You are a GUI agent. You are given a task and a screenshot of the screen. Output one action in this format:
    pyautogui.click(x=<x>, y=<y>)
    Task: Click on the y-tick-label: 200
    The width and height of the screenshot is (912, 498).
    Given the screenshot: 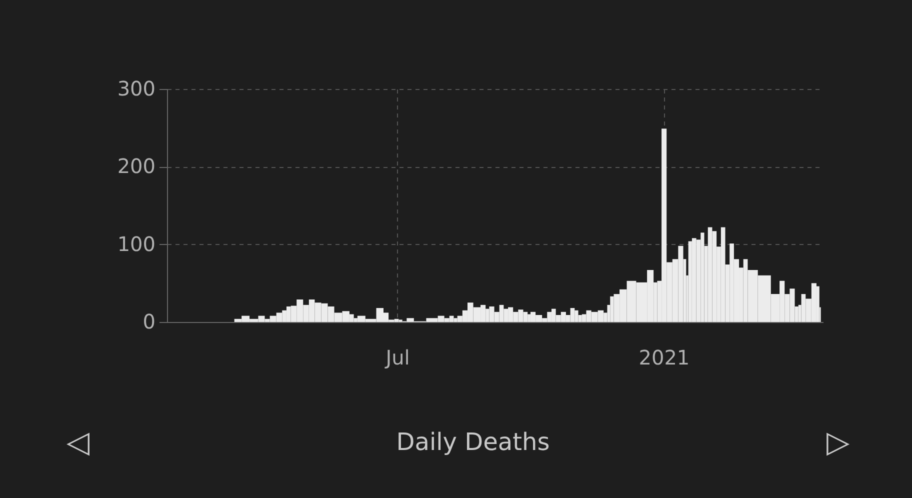 What is the action you would take?
    pyautogui.click(x=136, y=166)
    